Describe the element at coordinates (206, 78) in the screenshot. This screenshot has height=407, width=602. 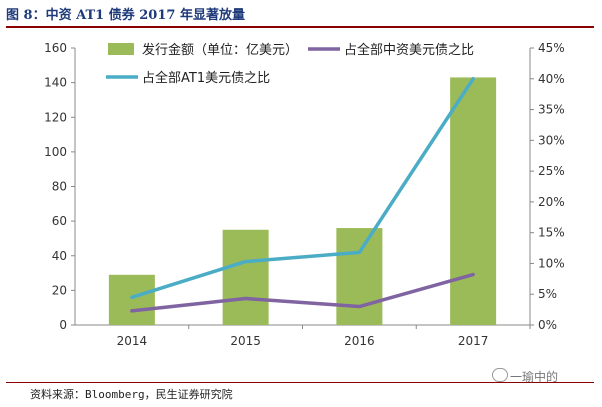
I see `legend-label: 占全部AT1美元债之比` at that location.